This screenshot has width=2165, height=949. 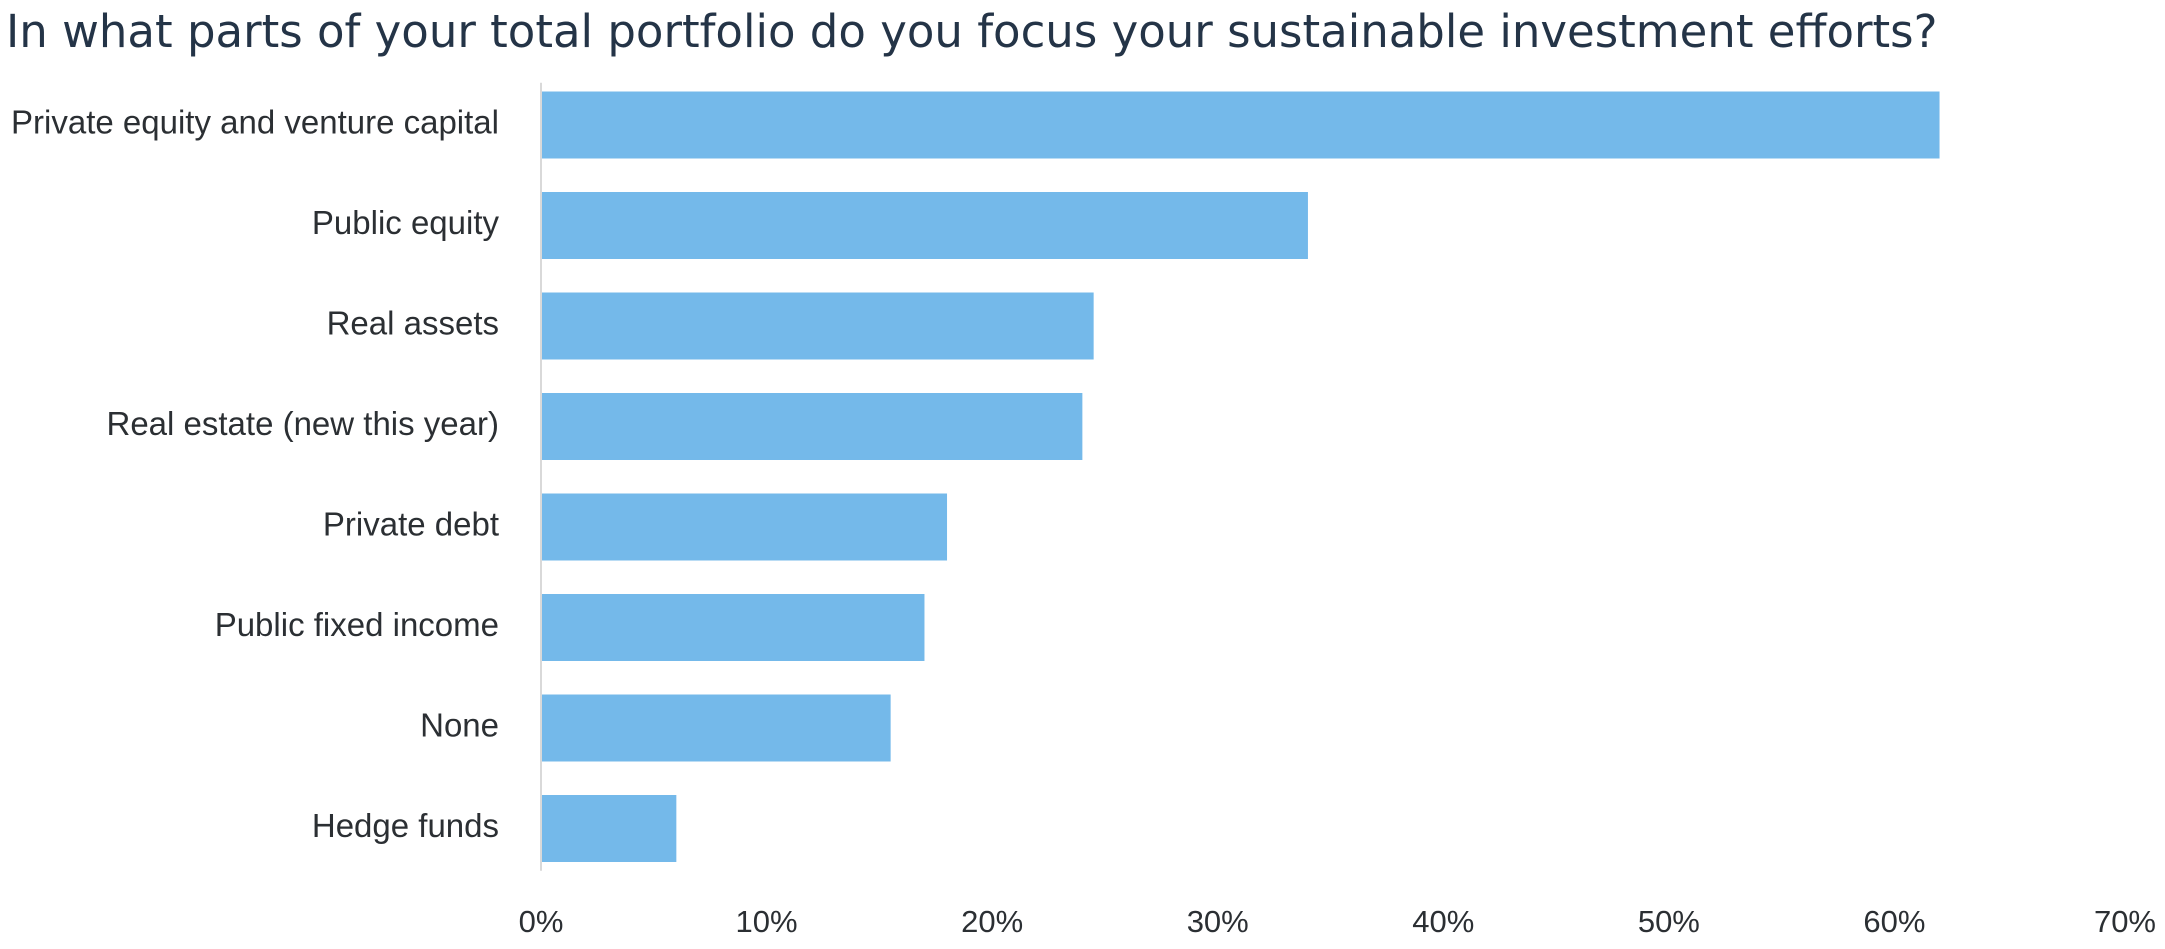 What do you see at coordinates (2125, 921) in the screenshot?
I see `x-tick-label: 70%` at bounding box center [2125, 921].